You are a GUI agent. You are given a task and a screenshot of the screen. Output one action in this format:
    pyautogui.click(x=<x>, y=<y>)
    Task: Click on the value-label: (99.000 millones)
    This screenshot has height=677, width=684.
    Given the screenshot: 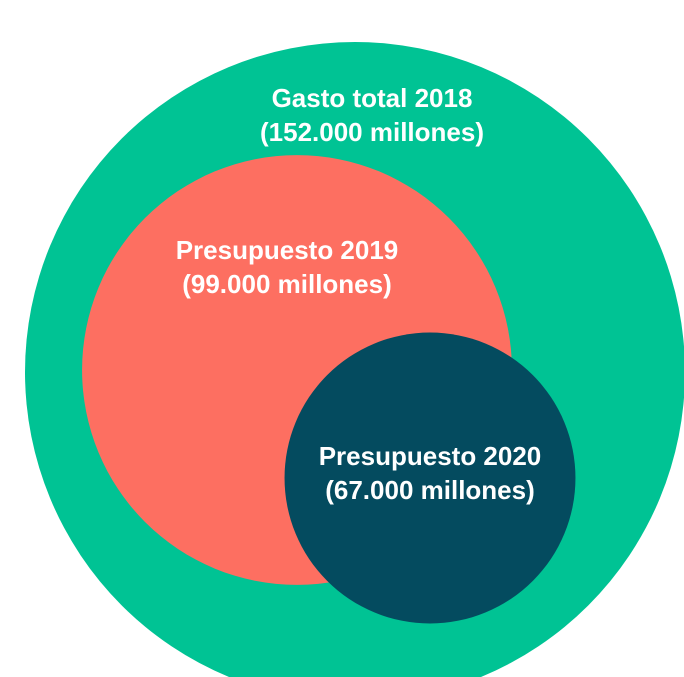 What is the action you would take?
    pyautogui.click(x=287, y=284)
    